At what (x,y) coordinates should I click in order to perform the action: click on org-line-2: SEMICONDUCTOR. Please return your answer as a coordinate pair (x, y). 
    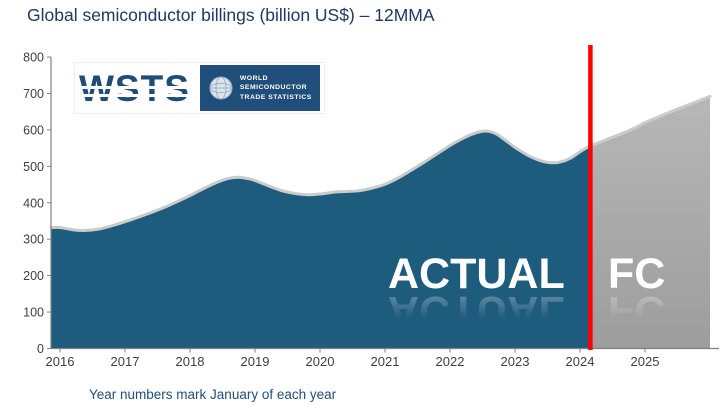
    Looking at the image, I should click on (273, 88).